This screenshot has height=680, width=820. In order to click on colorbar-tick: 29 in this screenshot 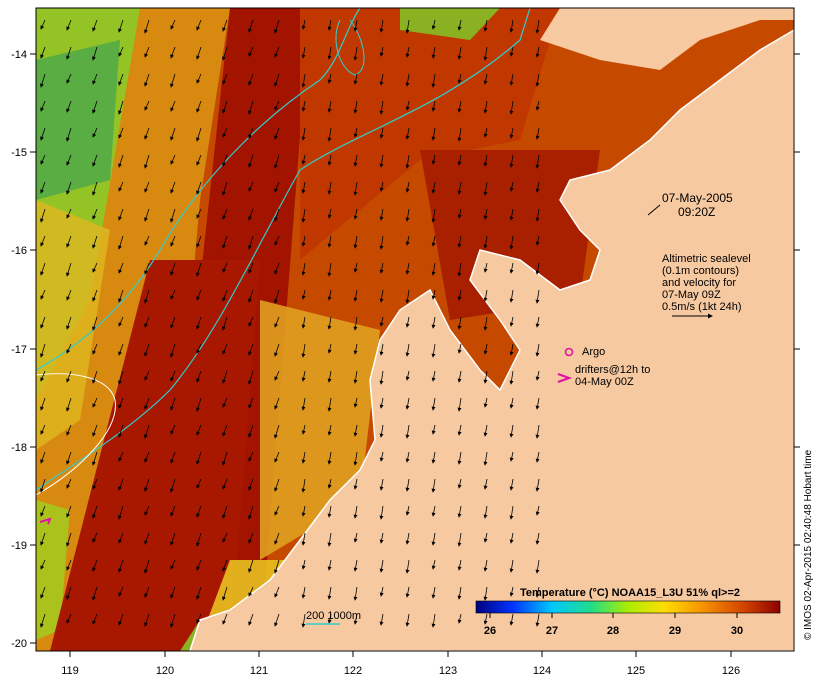, I will do `click(675, 631)`.